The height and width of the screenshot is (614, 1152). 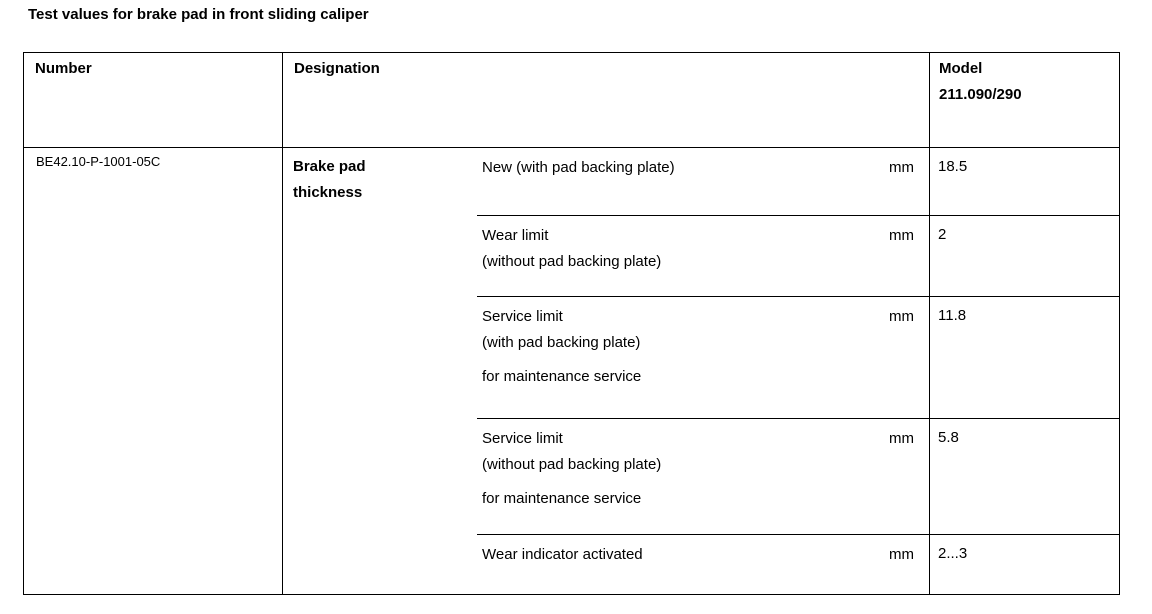 What do you see at coordinates (1024, 100) in the screenshot?
I see `column-header-model: Model 211.090/290` at bounding box center [1024, 100].